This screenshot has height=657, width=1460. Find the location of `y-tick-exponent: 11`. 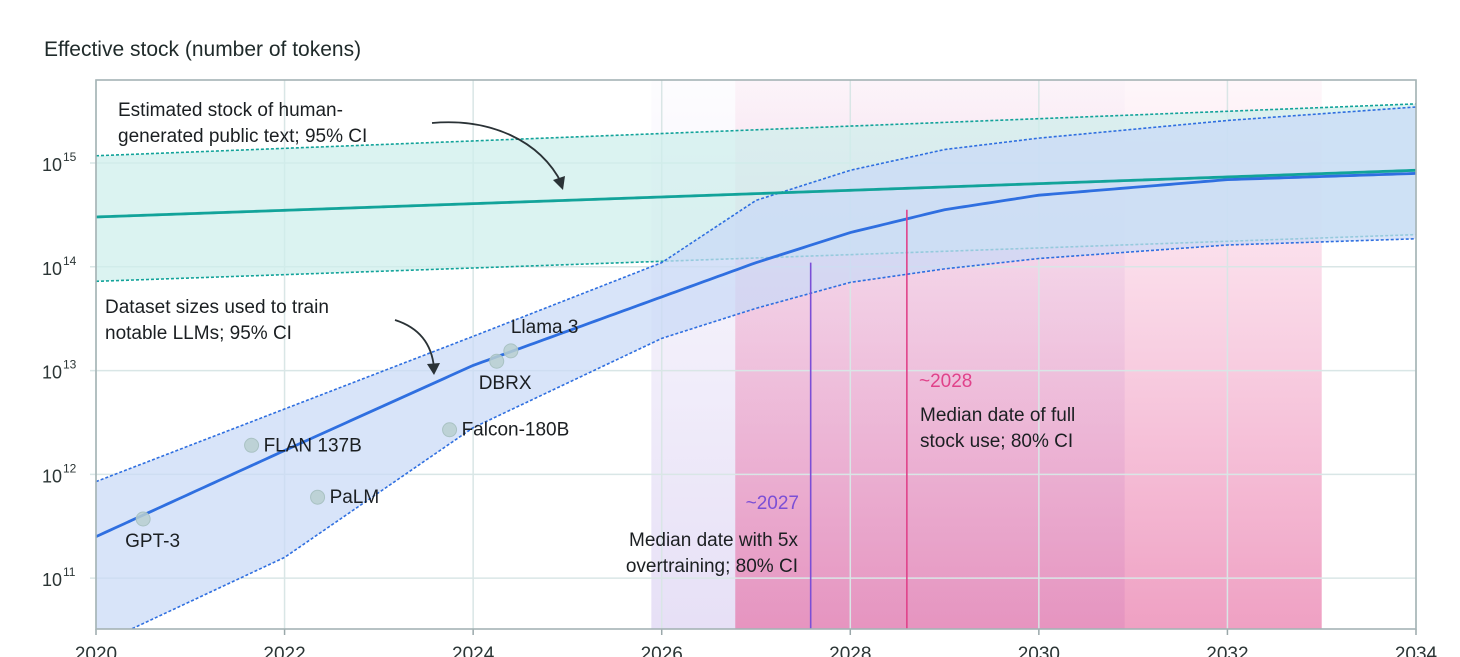

y-tick-exponent: 11 is located at coordinates (69, 572).